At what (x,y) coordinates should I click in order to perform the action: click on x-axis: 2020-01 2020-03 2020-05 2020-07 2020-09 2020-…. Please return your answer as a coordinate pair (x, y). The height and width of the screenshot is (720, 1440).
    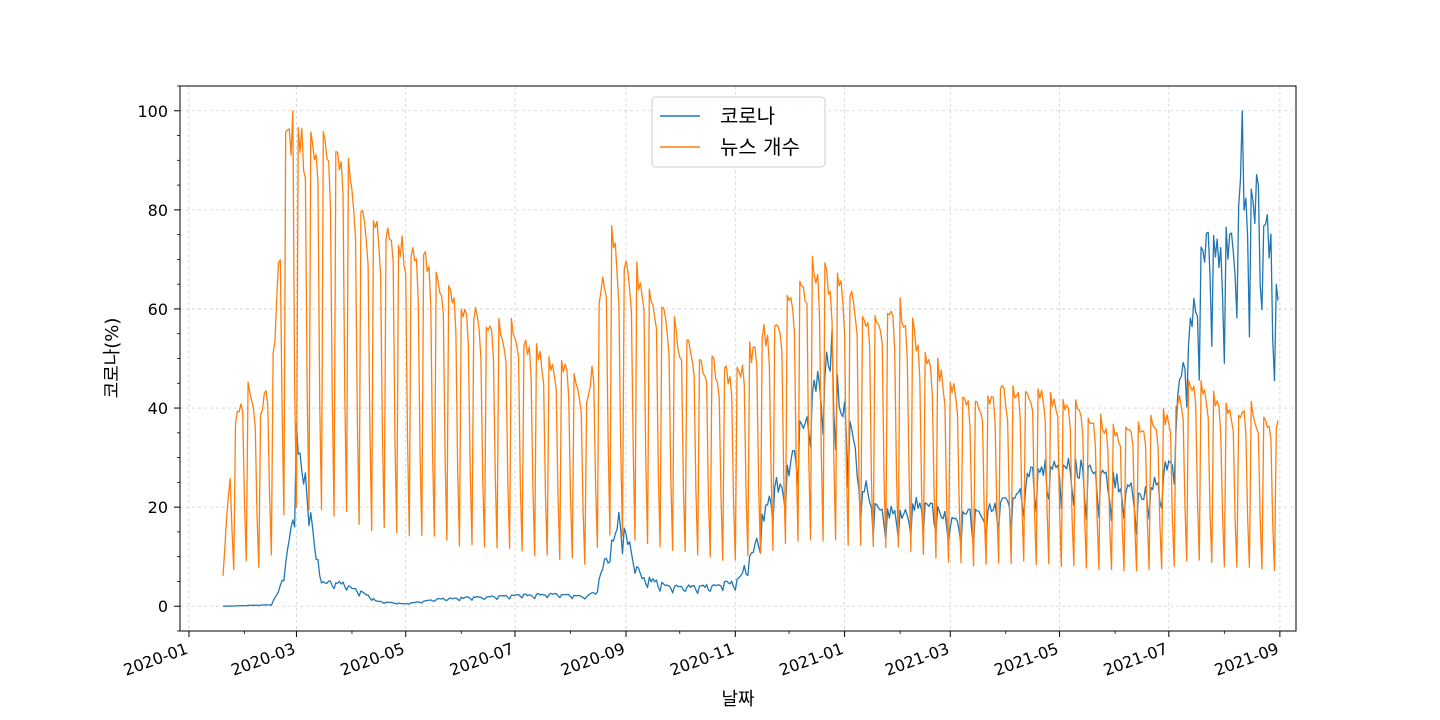
    Looking at the image, I should click on (701, 655).